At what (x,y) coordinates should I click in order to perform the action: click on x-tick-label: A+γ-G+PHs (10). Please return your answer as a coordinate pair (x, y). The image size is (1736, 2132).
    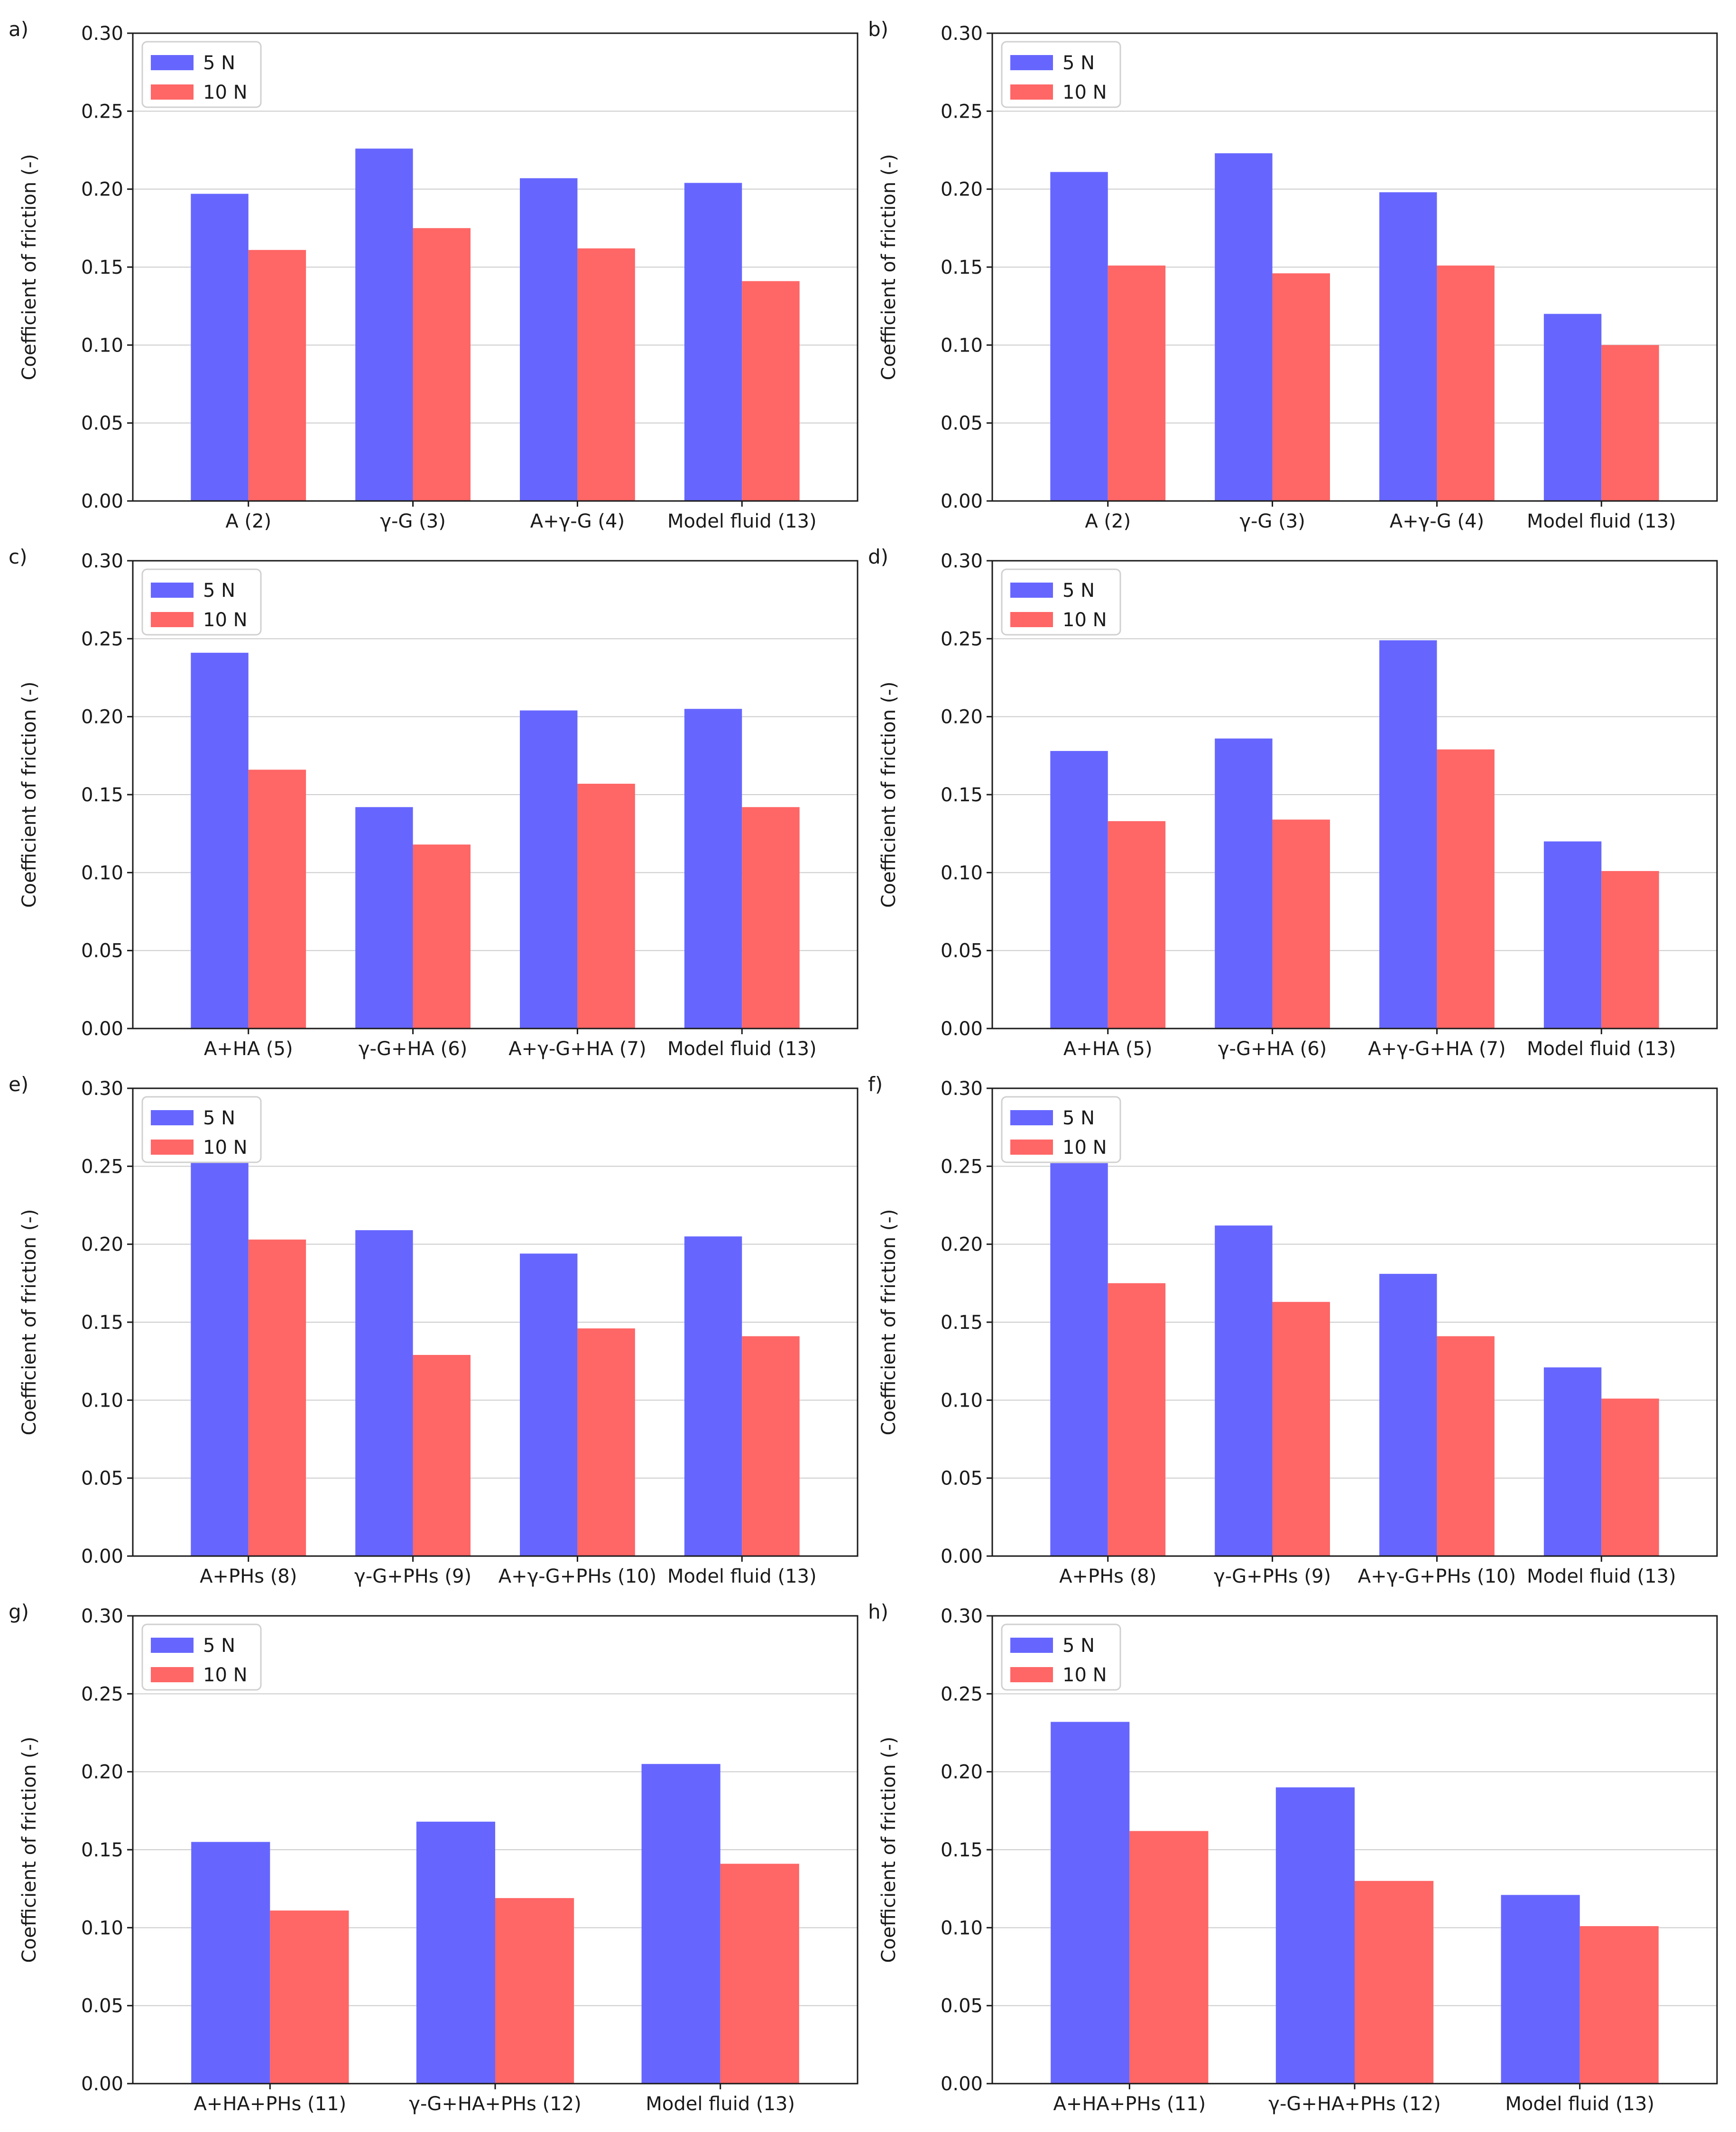
    Looking at the image, I should click on (1437, 1576).